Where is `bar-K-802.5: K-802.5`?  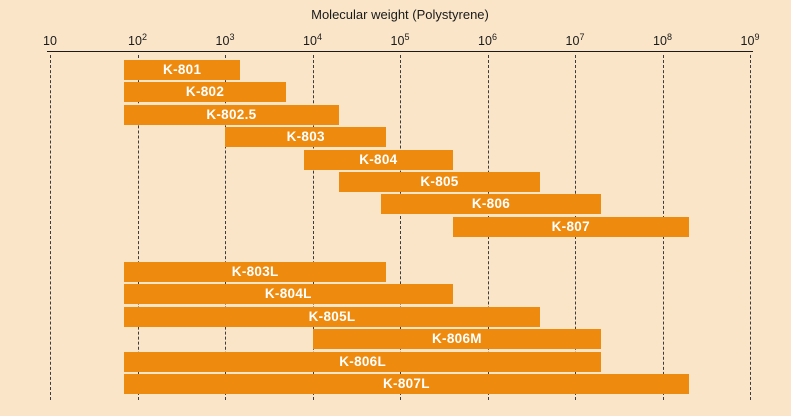 bar-K-802.5: K-802.5 is located at coordinates (231, 114).